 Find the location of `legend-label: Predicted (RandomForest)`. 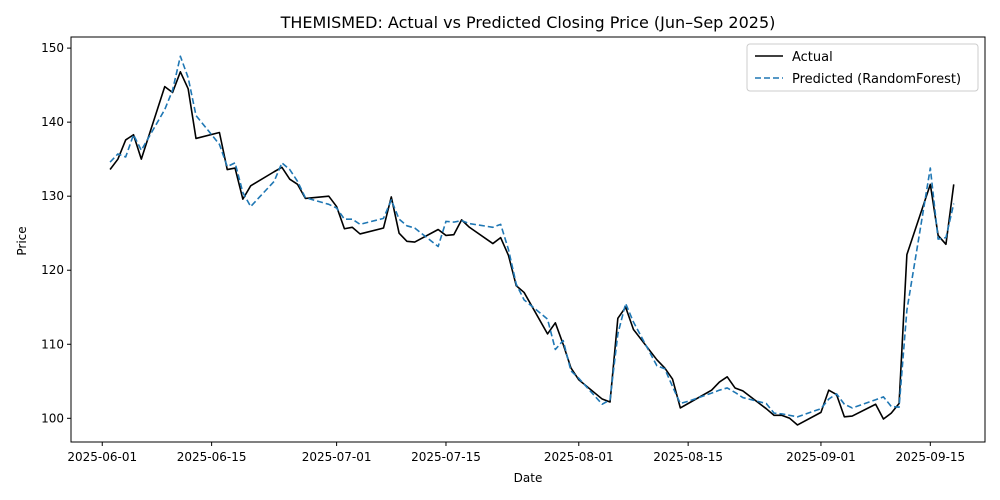

legend-label: Predicted (RandomForest) is located at coordinates (876, 79).